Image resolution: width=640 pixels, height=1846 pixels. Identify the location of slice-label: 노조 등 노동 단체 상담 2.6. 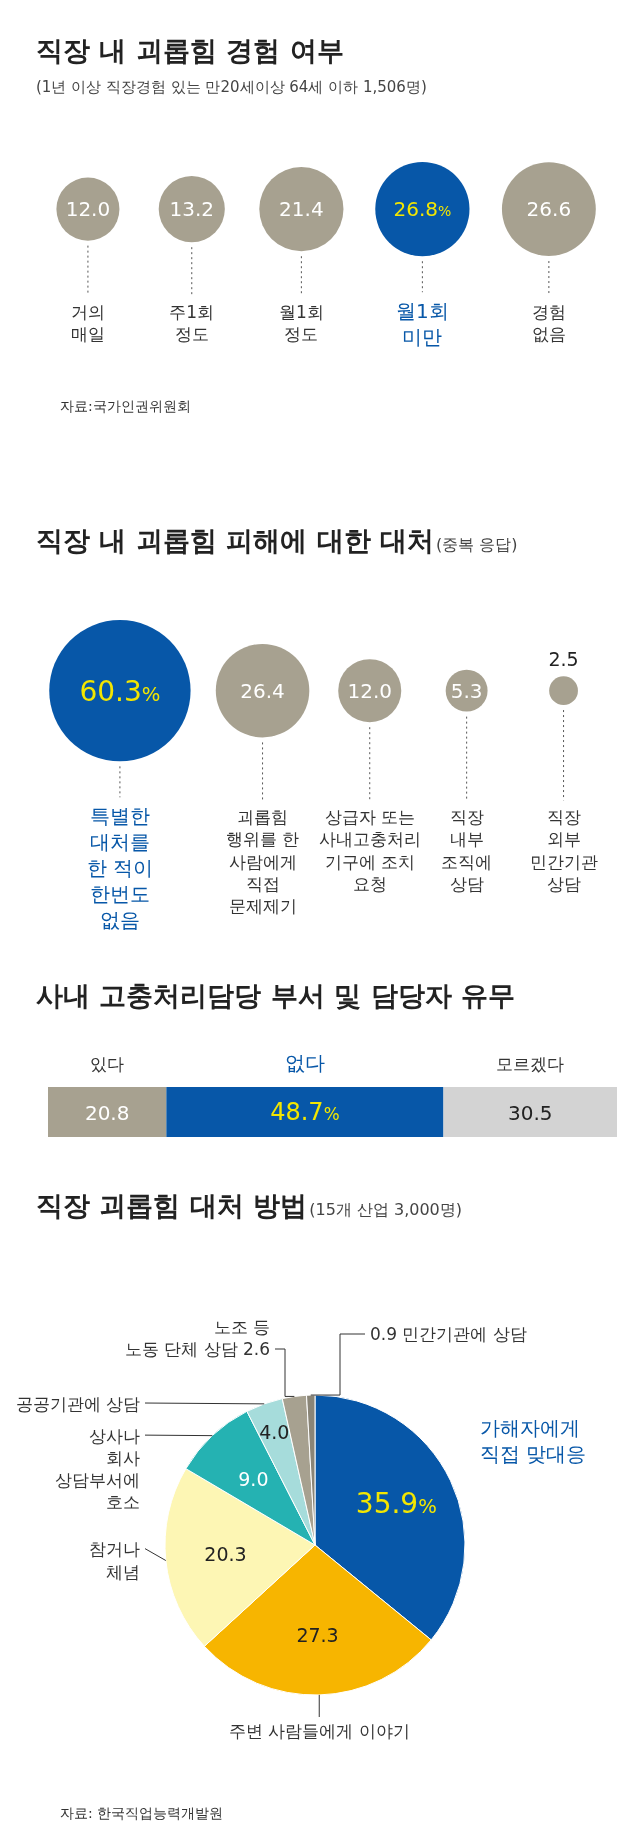
(197, 1337).